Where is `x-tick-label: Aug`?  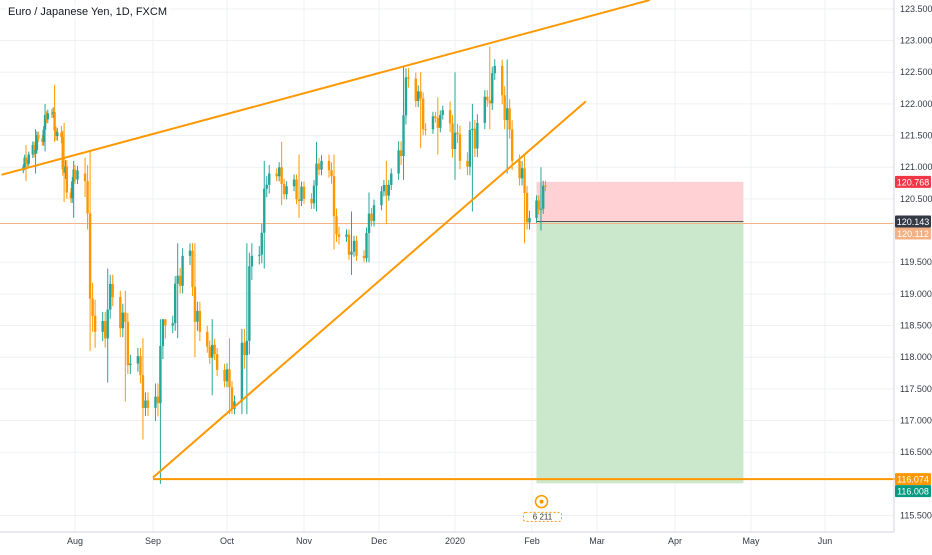 x-tick-label: Aug is located at coordinates (75, 541).